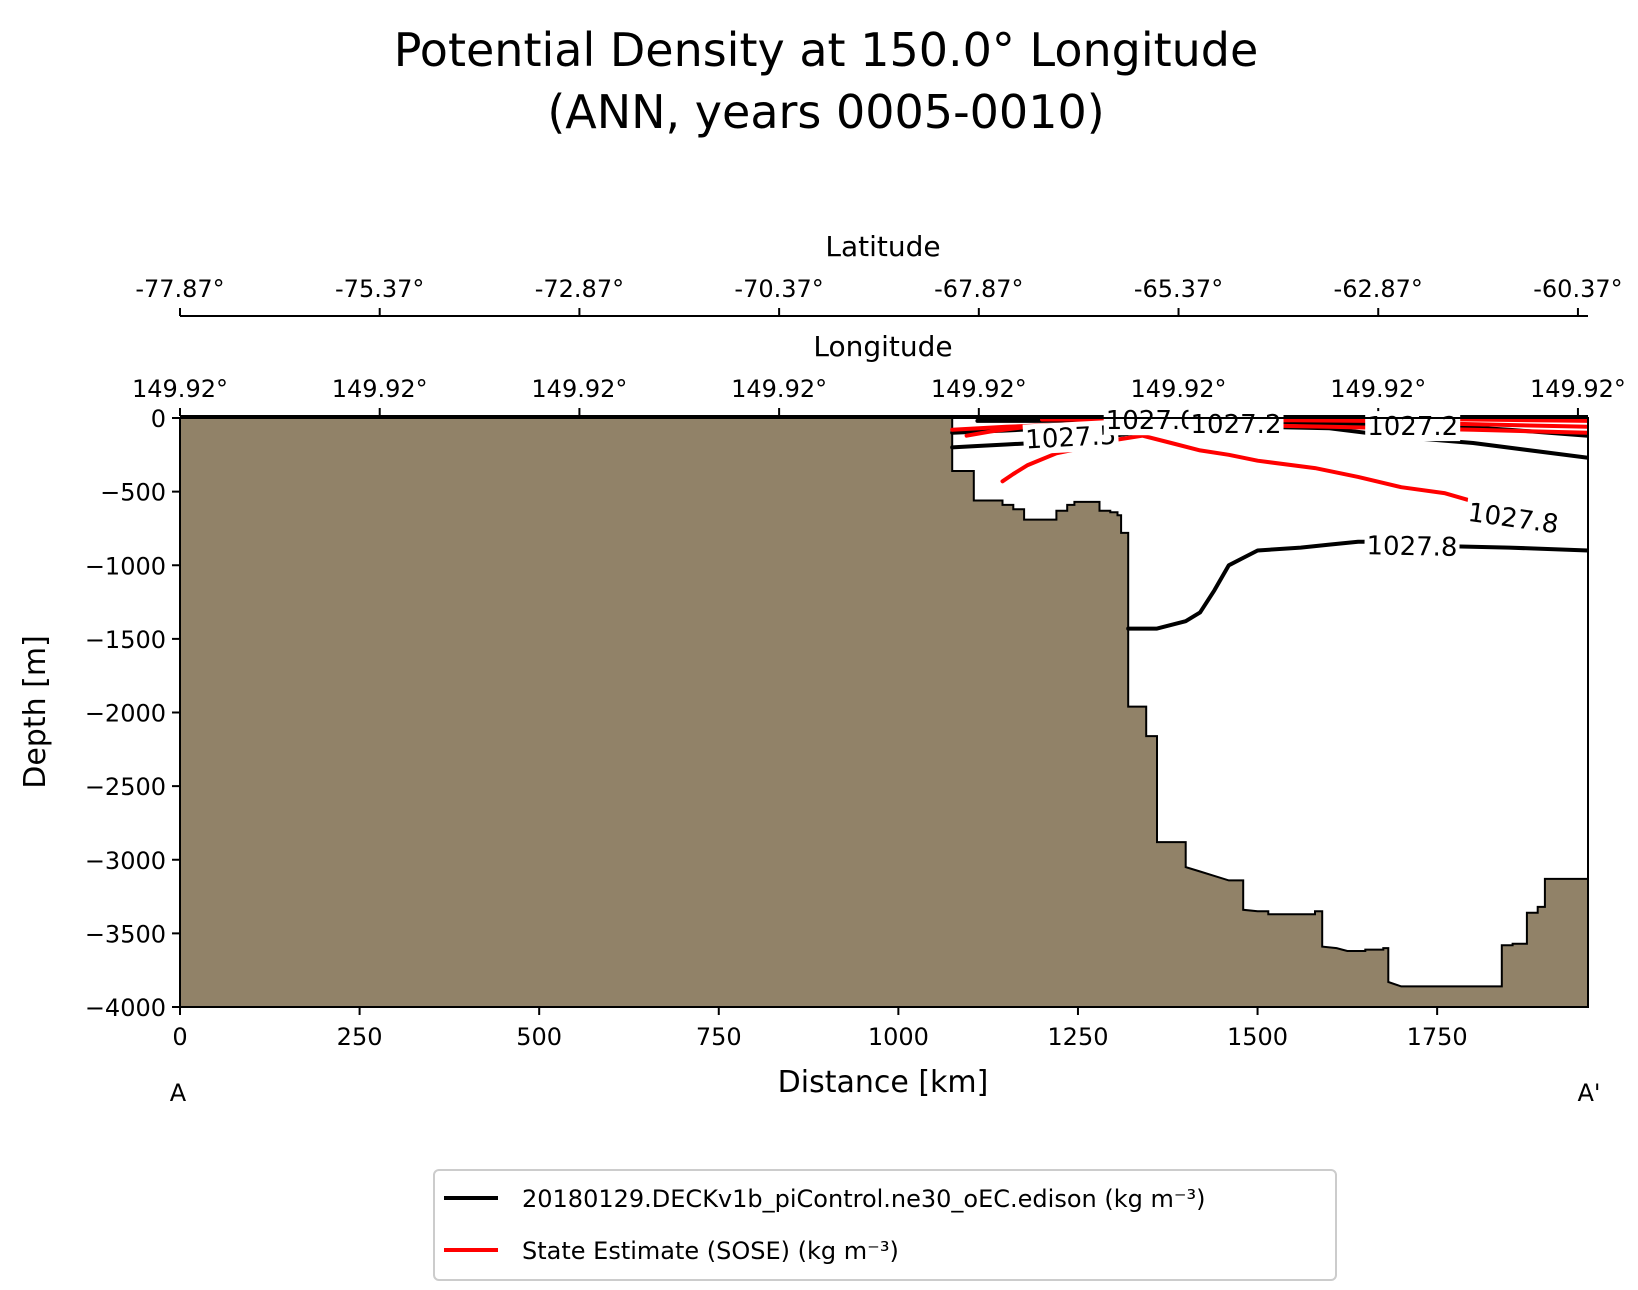  Describe the element at coordinates (1437, 1037) in the screenshot. I see `x-tick-label: 1750` at that location.